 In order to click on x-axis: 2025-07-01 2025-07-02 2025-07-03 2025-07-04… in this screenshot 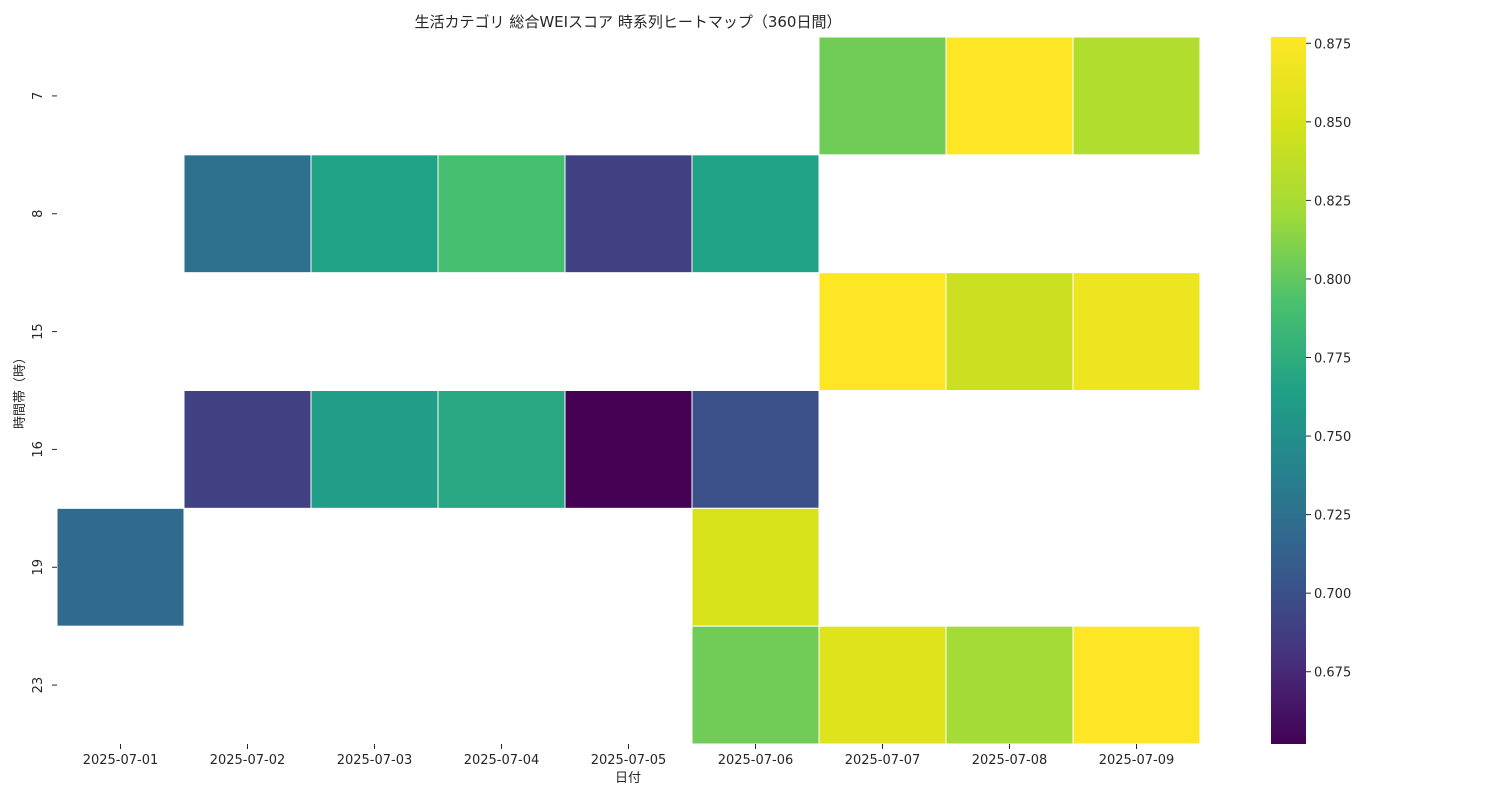, I will do `click(629, 756)`.